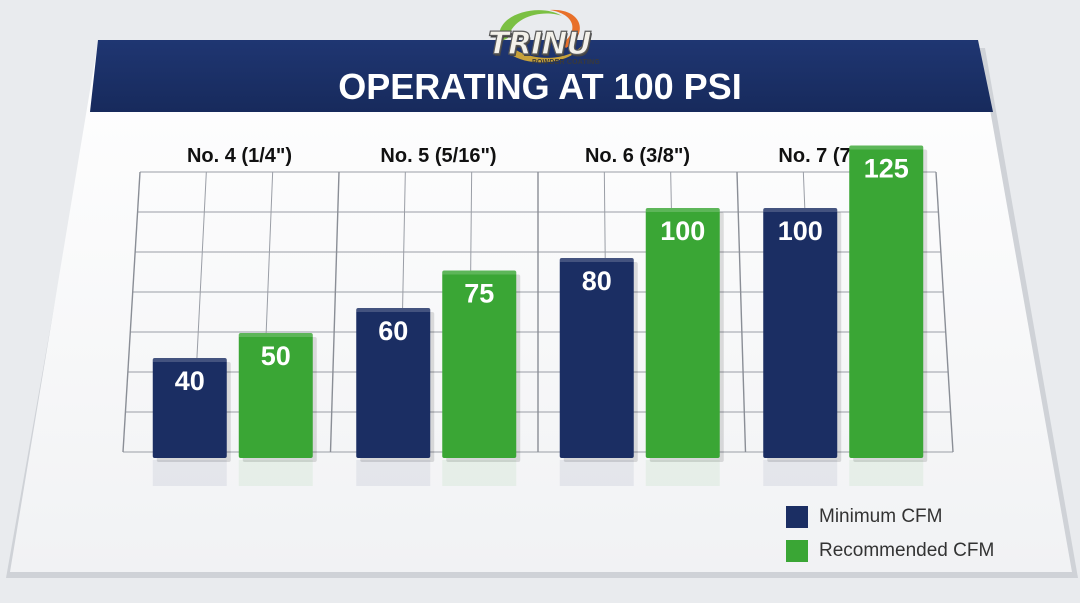  What do you see at coordinates (797, 517) in the screenshot?
I see `legend-swatch-minimum` at bounding box center [797, 517].